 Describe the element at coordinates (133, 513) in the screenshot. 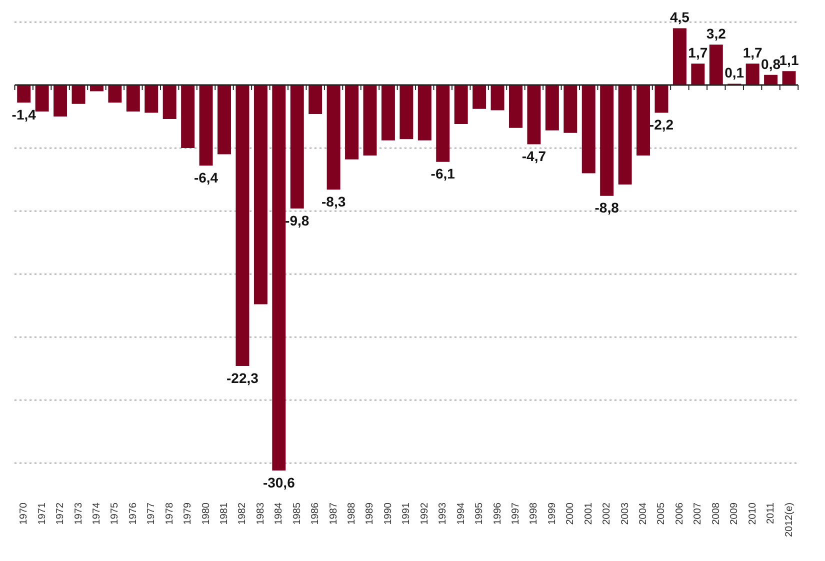

I see `x-tick-label: 1976` at that location.